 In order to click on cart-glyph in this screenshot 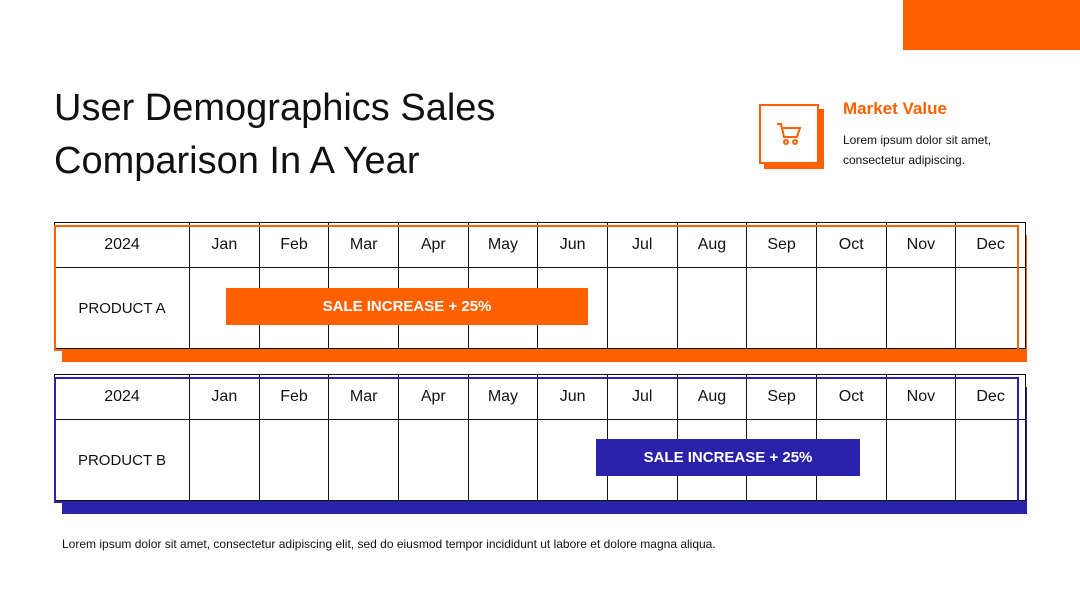, I will do `click(789, 134)`.